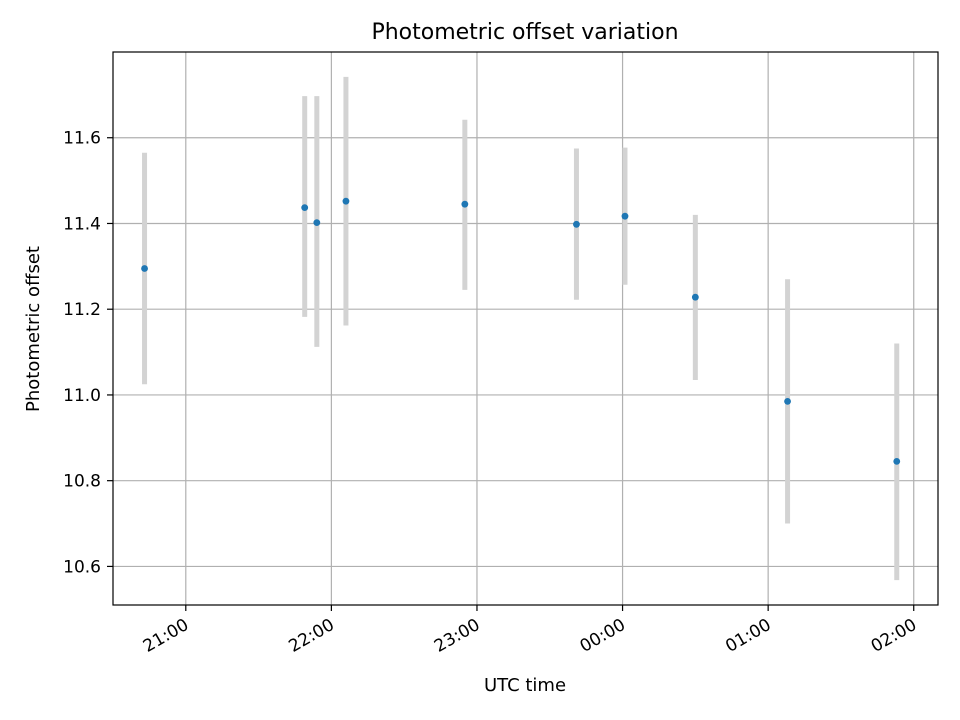 Image resolution: width=960 pixels, height=720 pixels. What do you see at coordinates (33, 329) in the screenshot?
I see `y-axis-label: Photometric offset` at bounding box center [33, 329].